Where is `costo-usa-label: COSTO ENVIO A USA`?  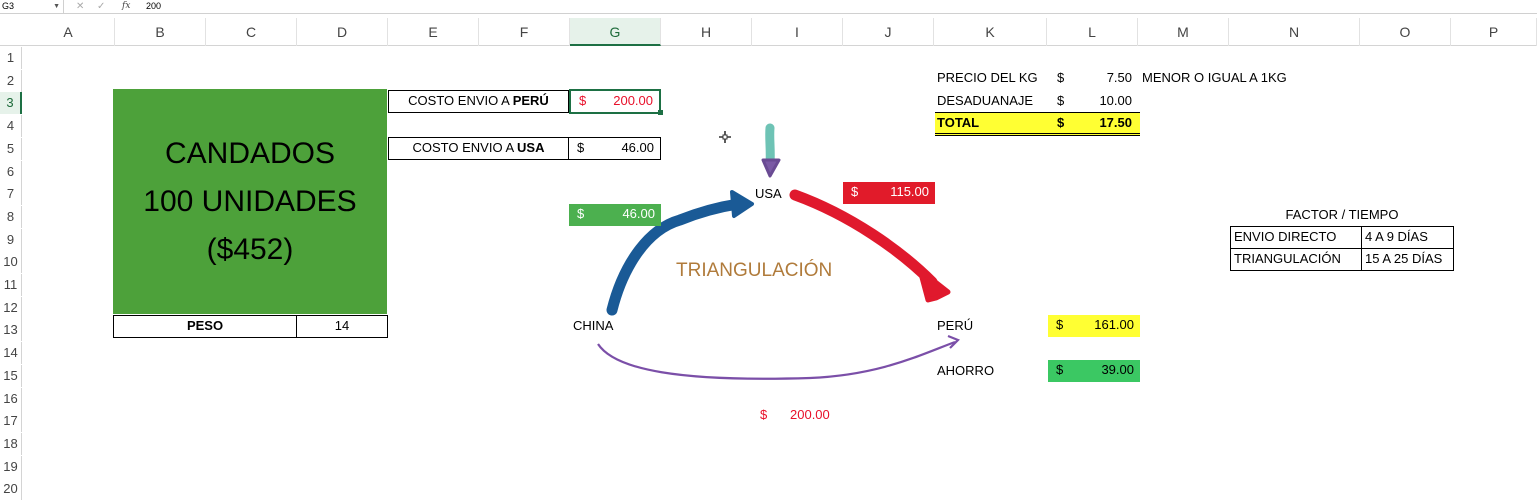
costo-usa-label: COSTO ENVIO A USA is located at coordinates (478, 148).